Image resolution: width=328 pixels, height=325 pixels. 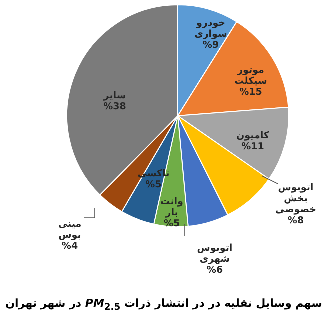 I want to click on slice-label: وانت بار, so click(x=172, y=207).